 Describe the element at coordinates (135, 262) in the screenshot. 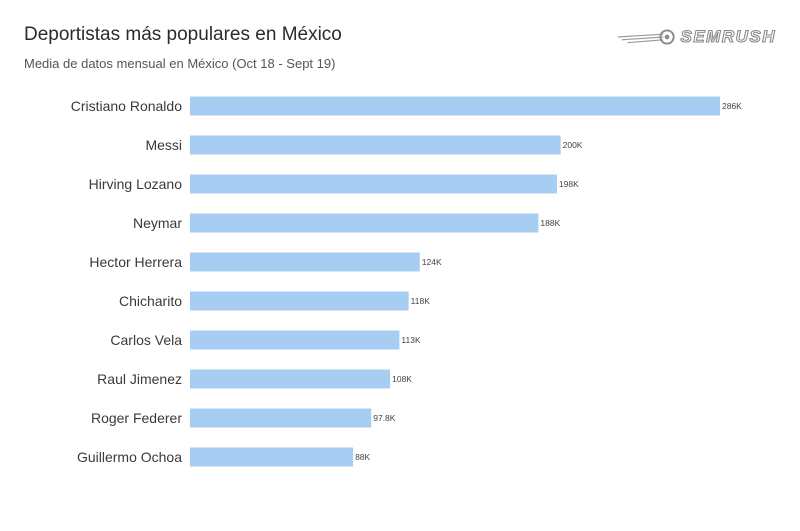

I see `category-label: Hector Herrera` at that location.